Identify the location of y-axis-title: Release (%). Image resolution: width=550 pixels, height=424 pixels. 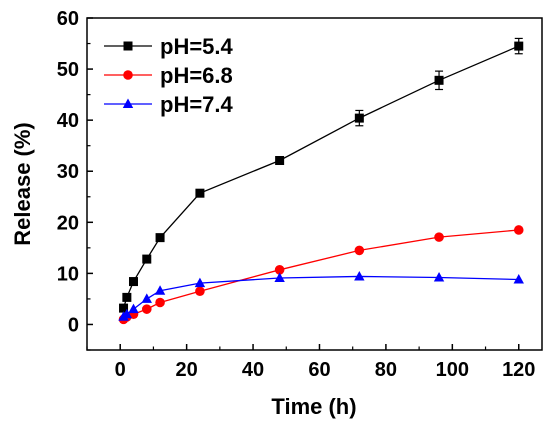
(22, 184).